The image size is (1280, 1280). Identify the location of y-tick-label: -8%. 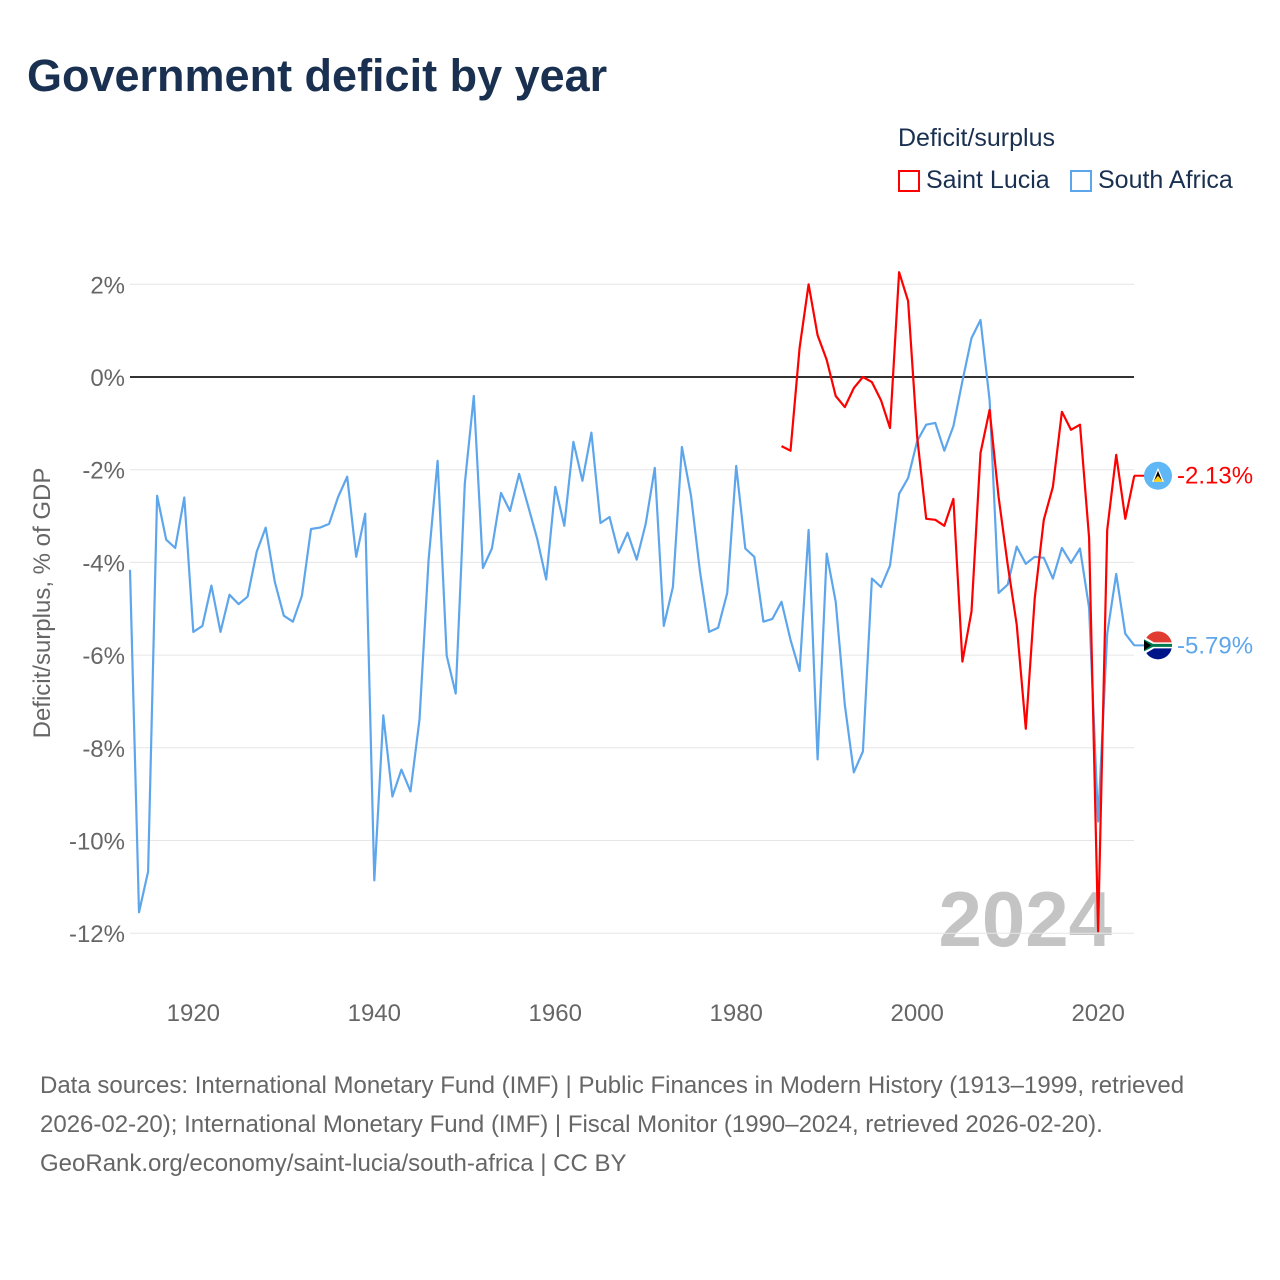
(103, 749).